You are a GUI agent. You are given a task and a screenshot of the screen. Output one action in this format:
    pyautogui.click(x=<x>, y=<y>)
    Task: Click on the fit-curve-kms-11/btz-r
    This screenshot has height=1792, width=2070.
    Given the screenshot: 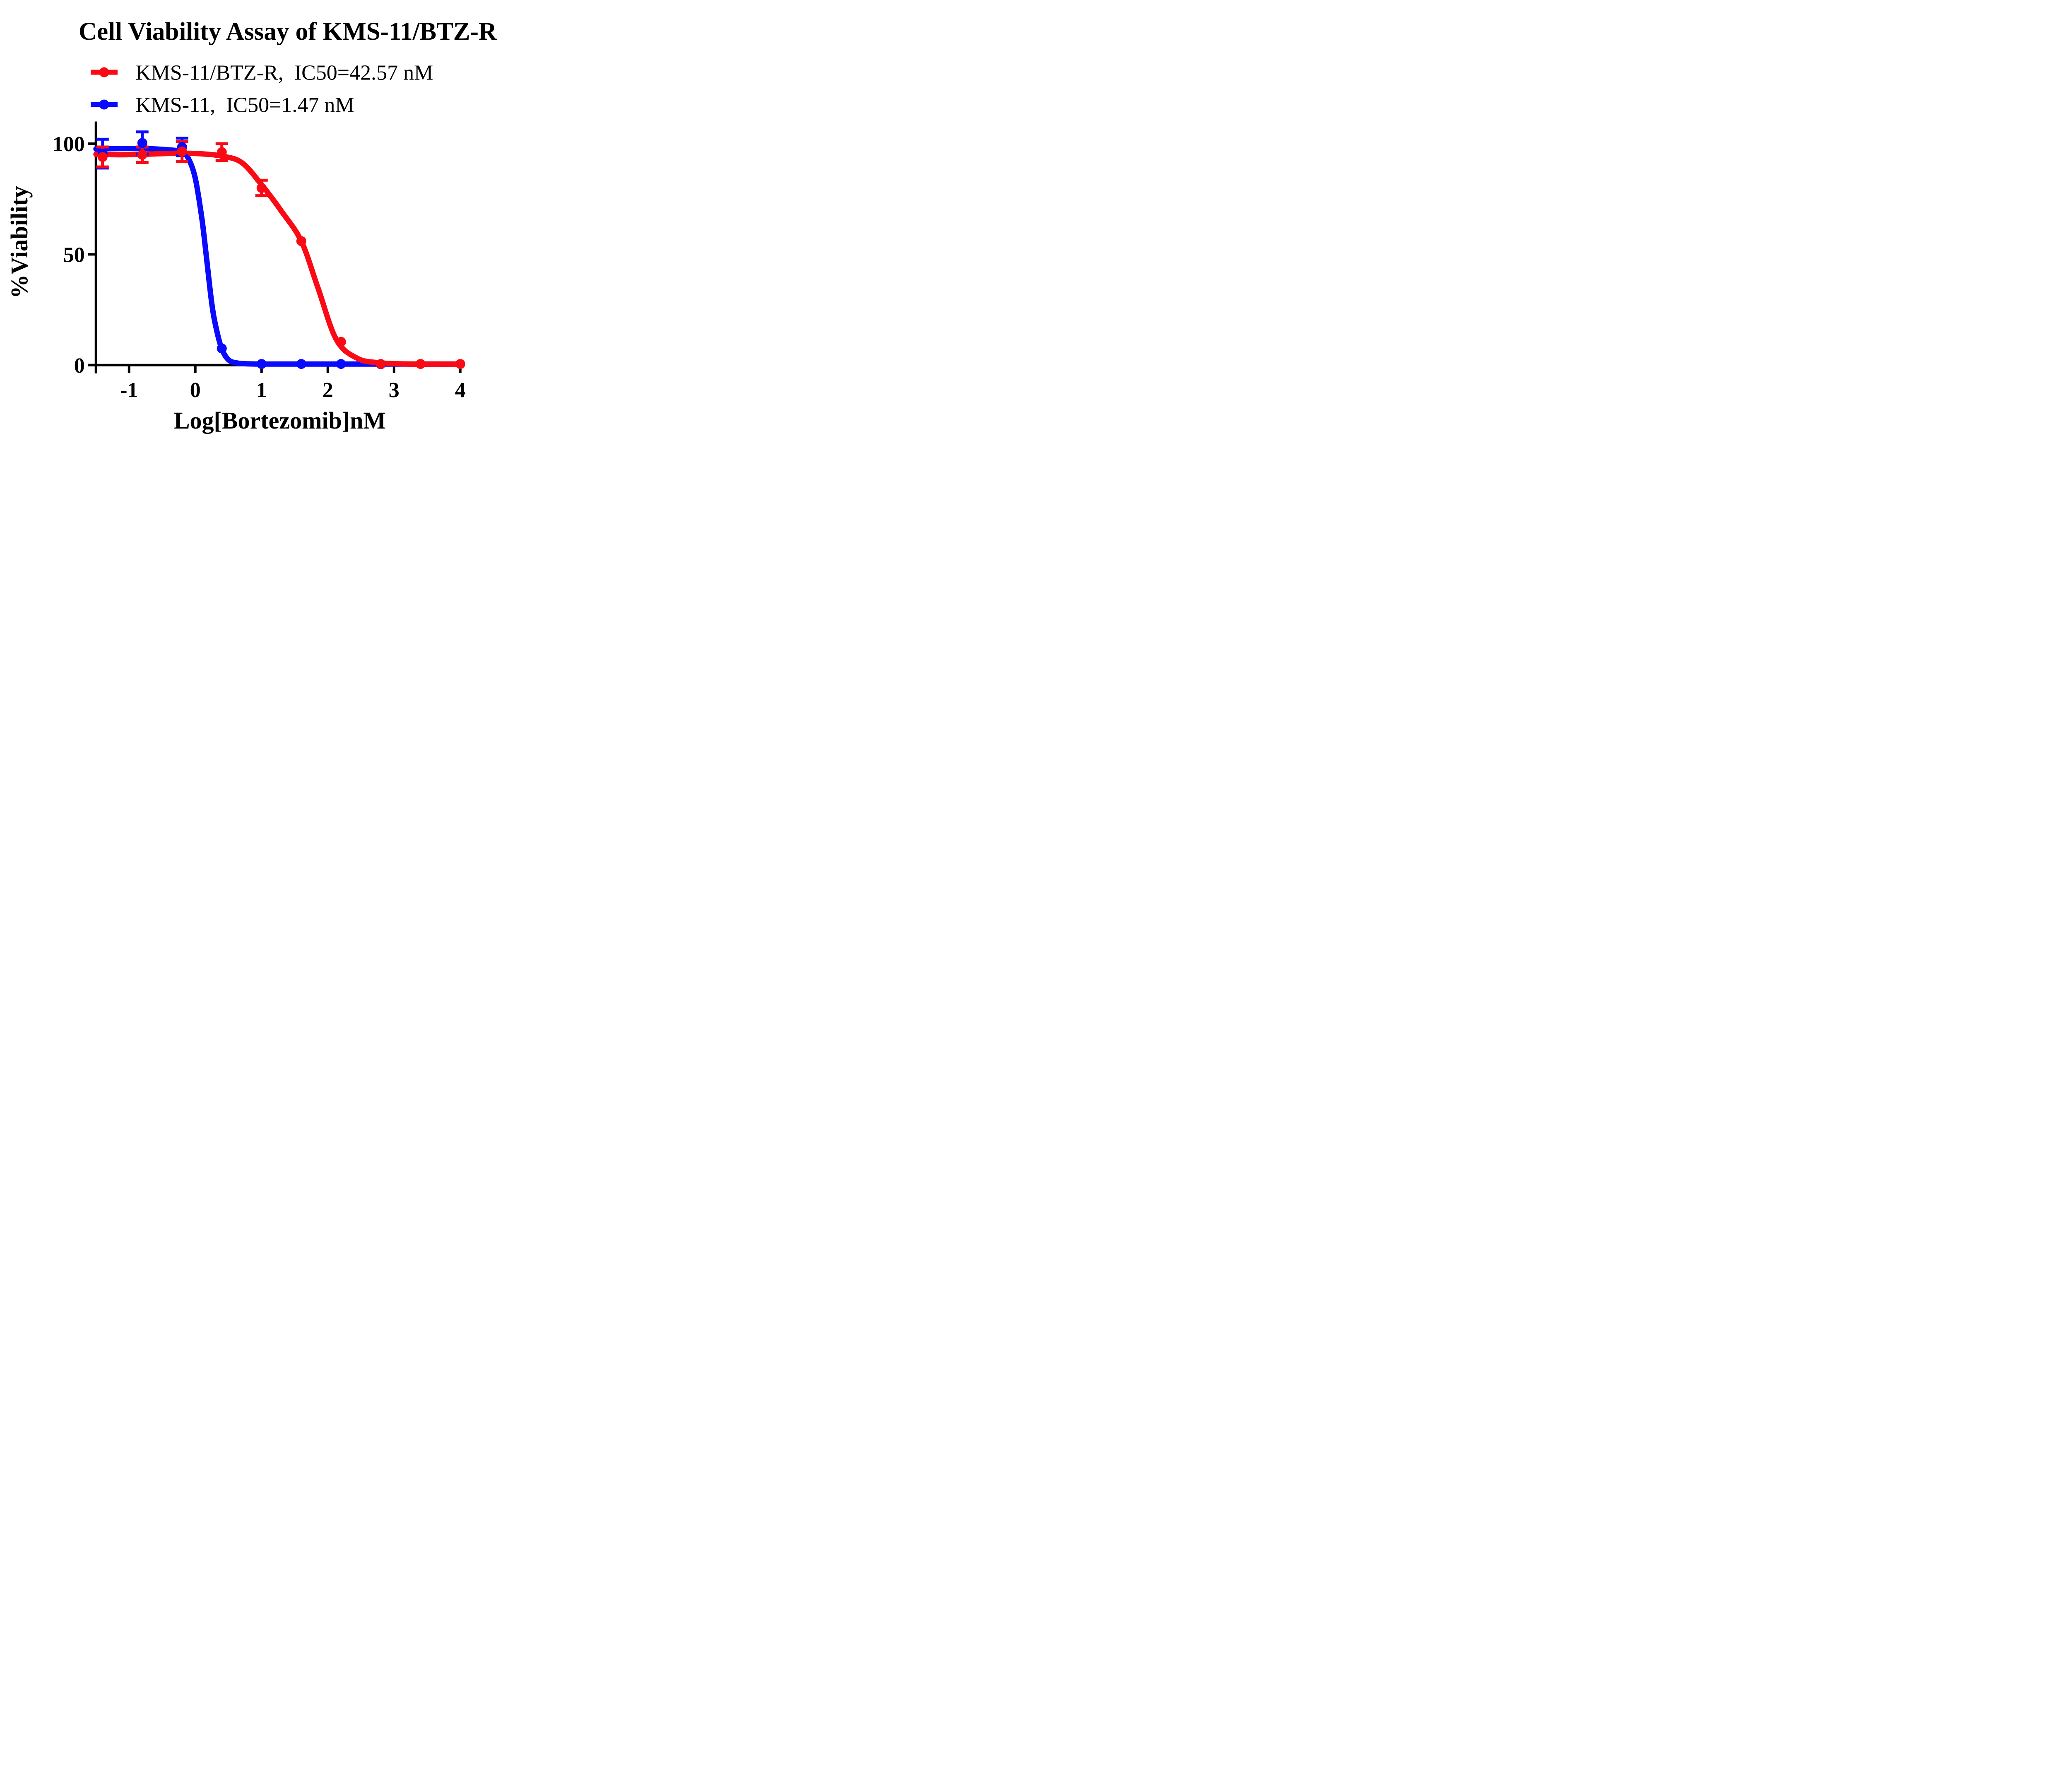 What is the action you would take?
    pyautogui.click(x=278, y=259)
    